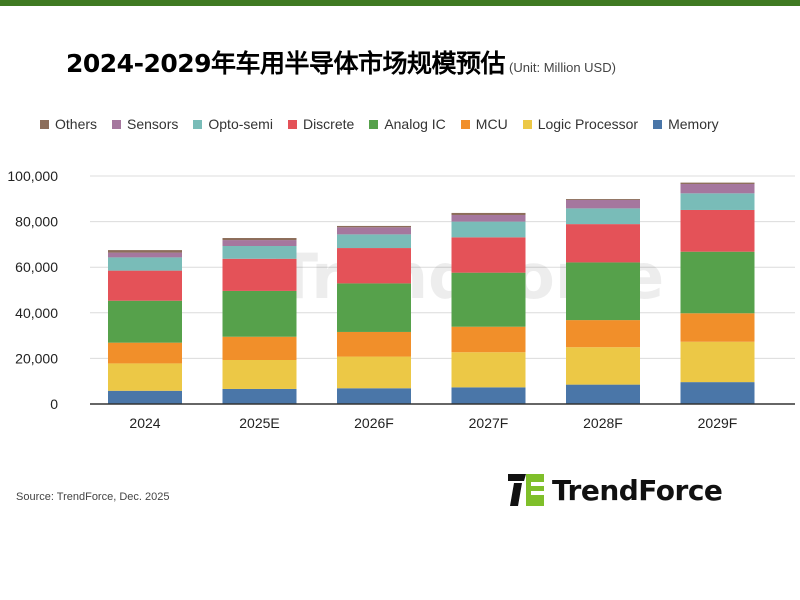 This screenshot has height=600, width=800. Describe the element at coordinates (328, 124) in the screenshot. I see `legend-label: Discrete` at that location.